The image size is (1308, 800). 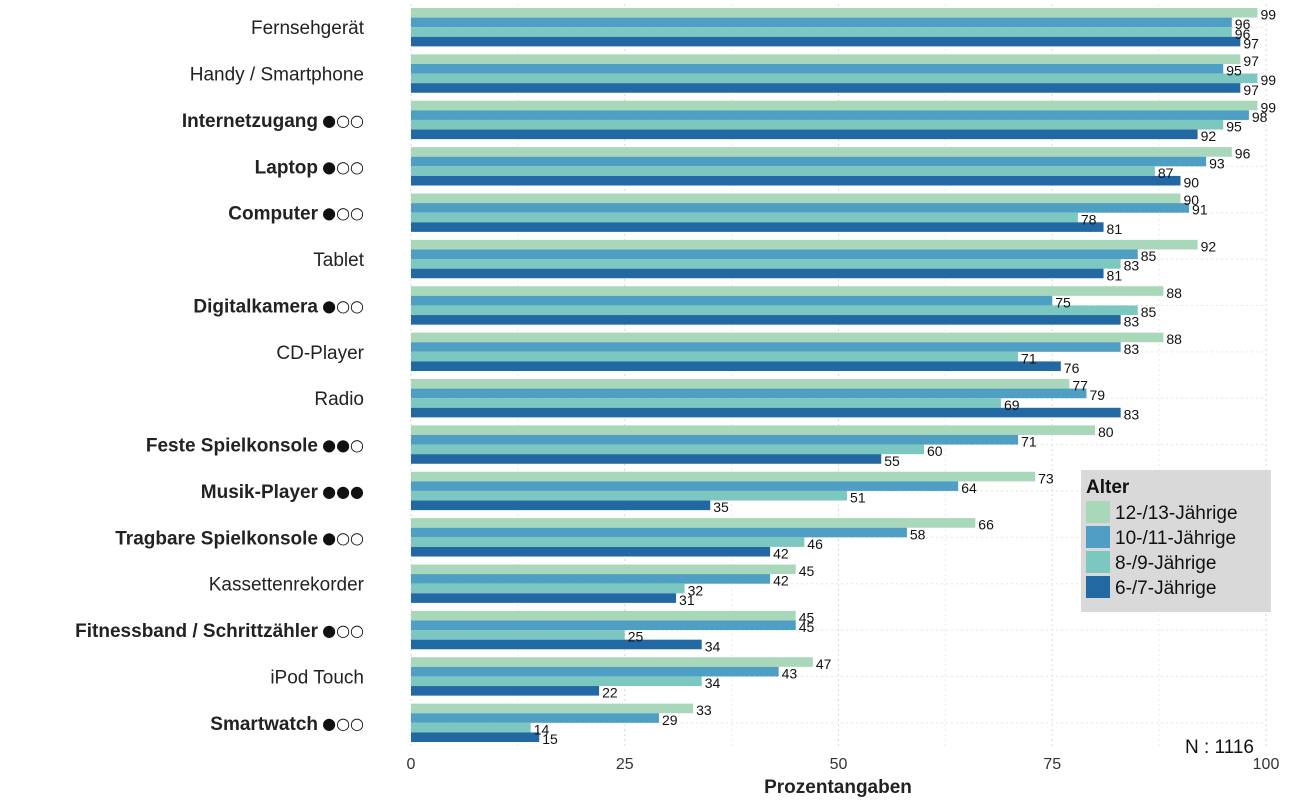 I want to click on category-label: Internetzugang, so click(x=250, y=121).